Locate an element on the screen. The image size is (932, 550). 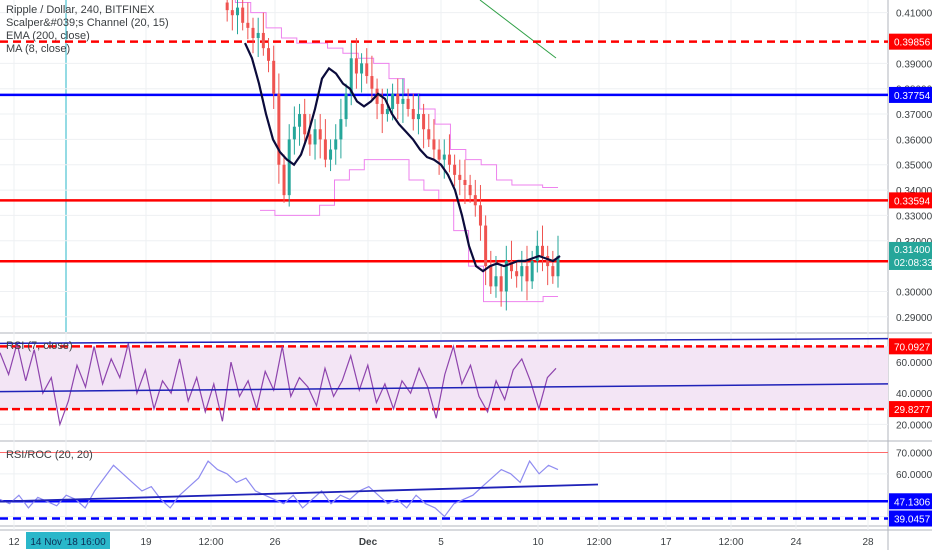
time-tick-label: Dec is located at coordinates (368, 542).